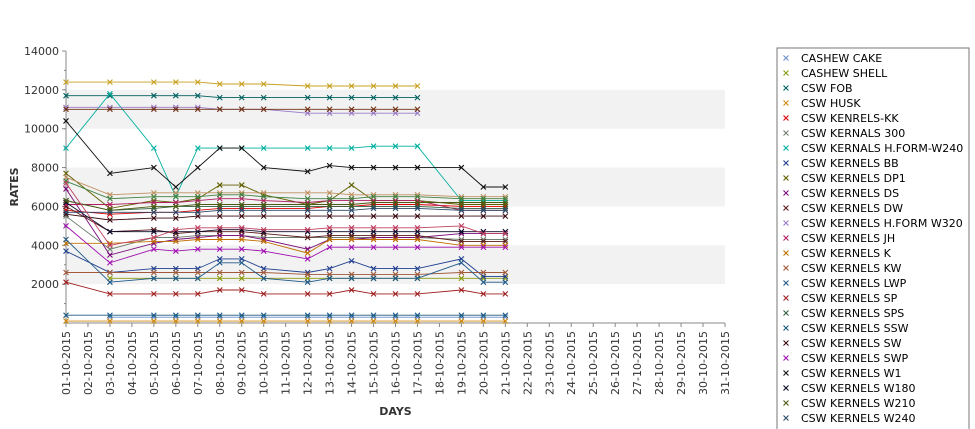  I want to click on x-tick-label: 08-10-2015, so click(220, 363).